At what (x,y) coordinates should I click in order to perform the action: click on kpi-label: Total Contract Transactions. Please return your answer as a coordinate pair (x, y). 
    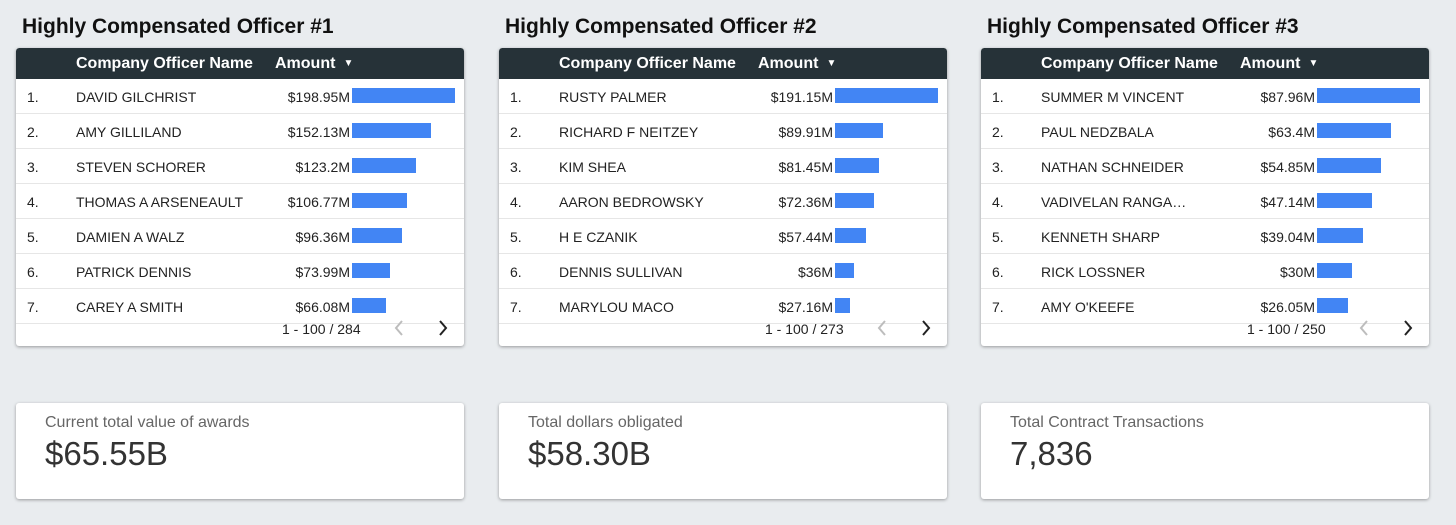
    Looking at the image, I should click on (1107, 422).